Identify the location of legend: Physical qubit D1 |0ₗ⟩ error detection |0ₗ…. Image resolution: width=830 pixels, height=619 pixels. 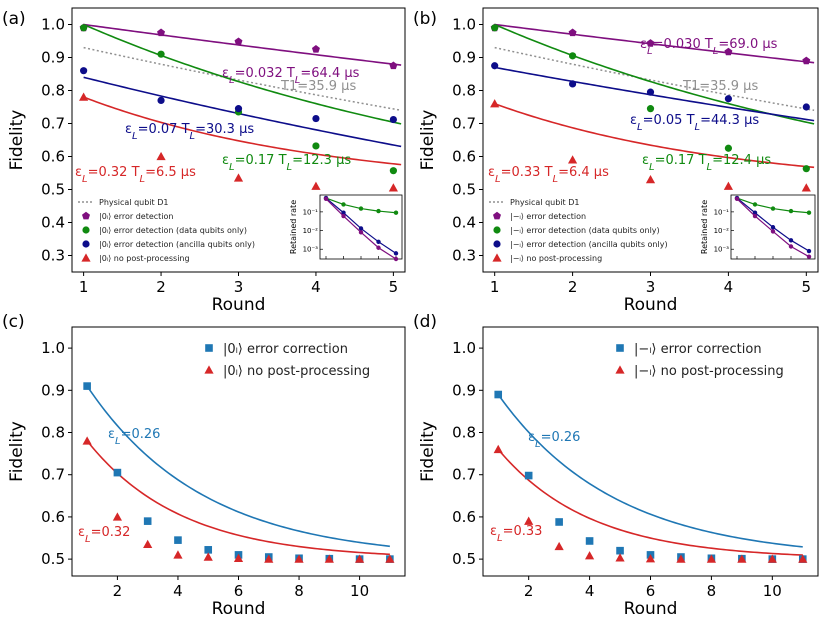
(166, 230).